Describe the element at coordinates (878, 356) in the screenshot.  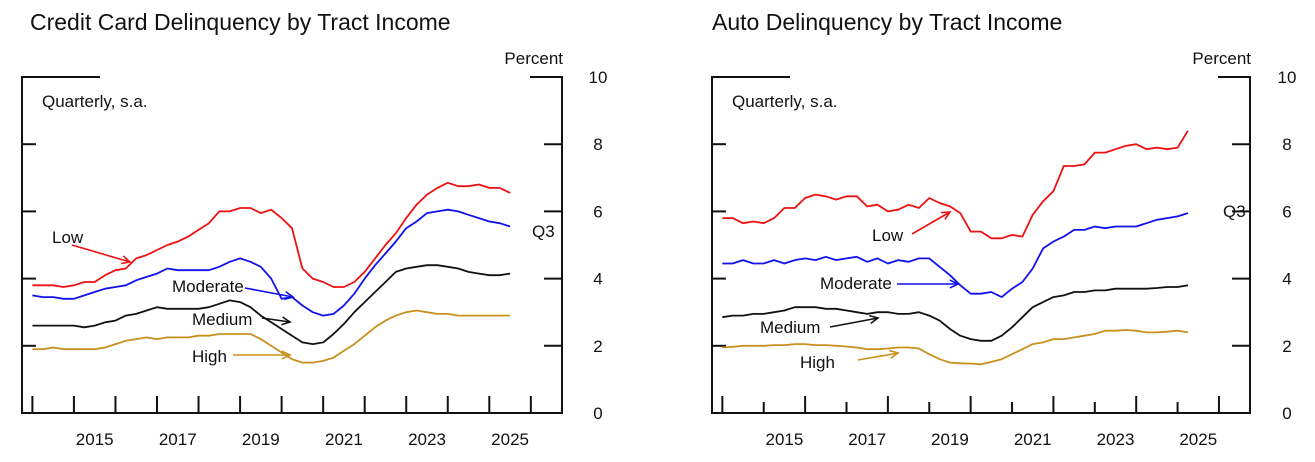
I see `annotation-arrow-high` at that location.